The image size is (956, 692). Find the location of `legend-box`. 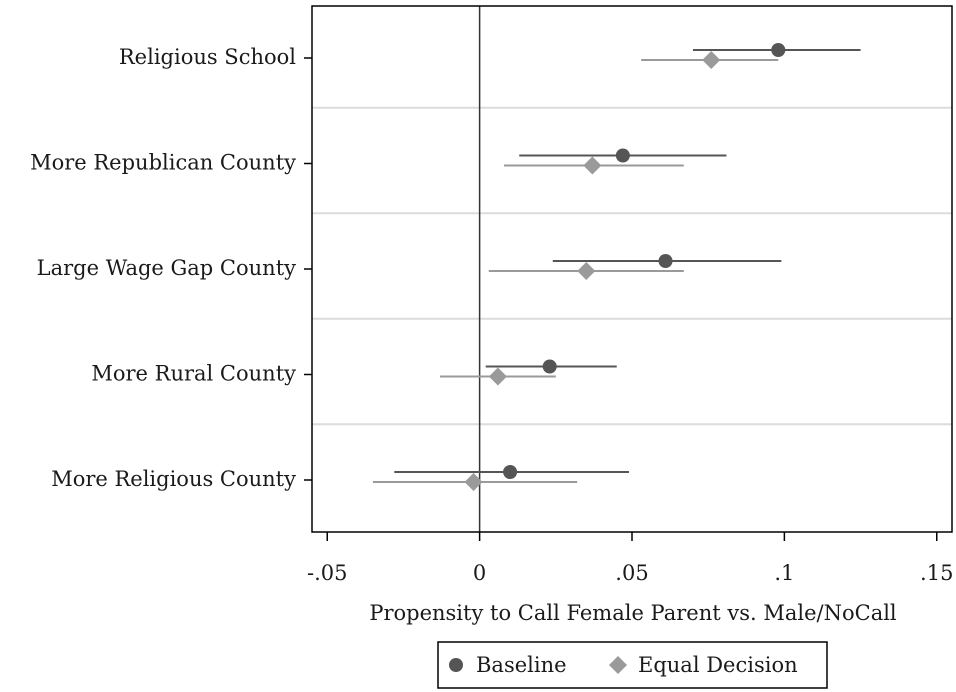

legend-box is located at coordinates (632, 665).